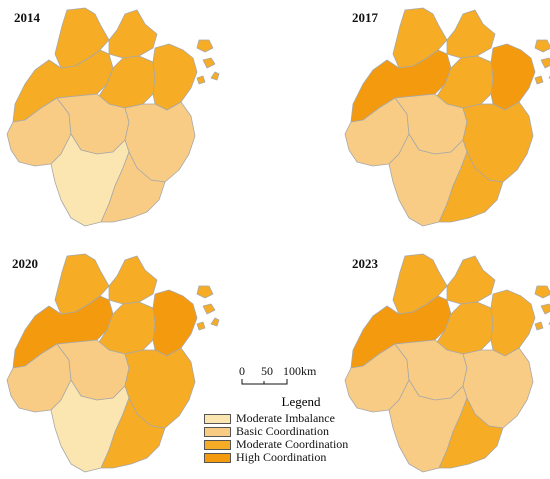 Image resolution: width=550 pixels, height=479 pixels. I want to click on year-label-2020: 2020, so click(25, 263).